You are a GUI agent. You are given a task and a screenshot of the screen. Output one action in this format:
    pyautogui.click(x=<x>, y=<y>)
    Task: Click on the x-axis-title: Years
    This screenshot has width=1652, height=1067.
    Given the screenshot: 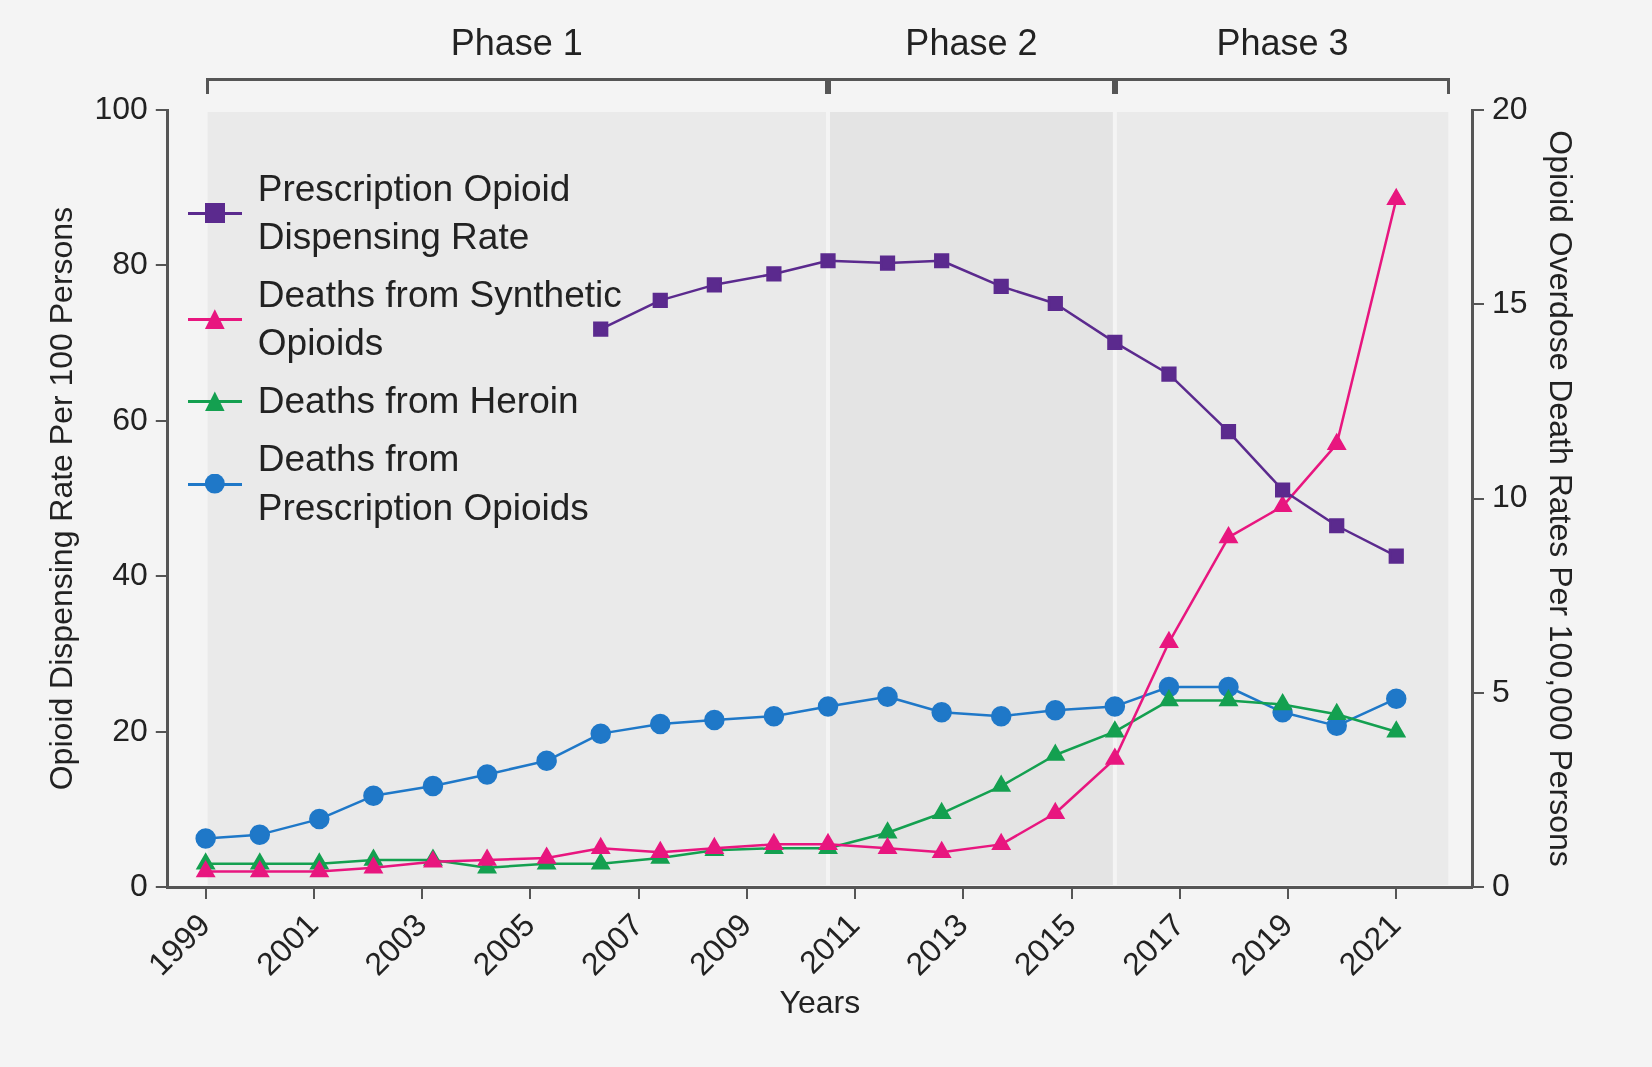 What is the action you would take?
    pyautogui.click(x=820, y=1001)
    